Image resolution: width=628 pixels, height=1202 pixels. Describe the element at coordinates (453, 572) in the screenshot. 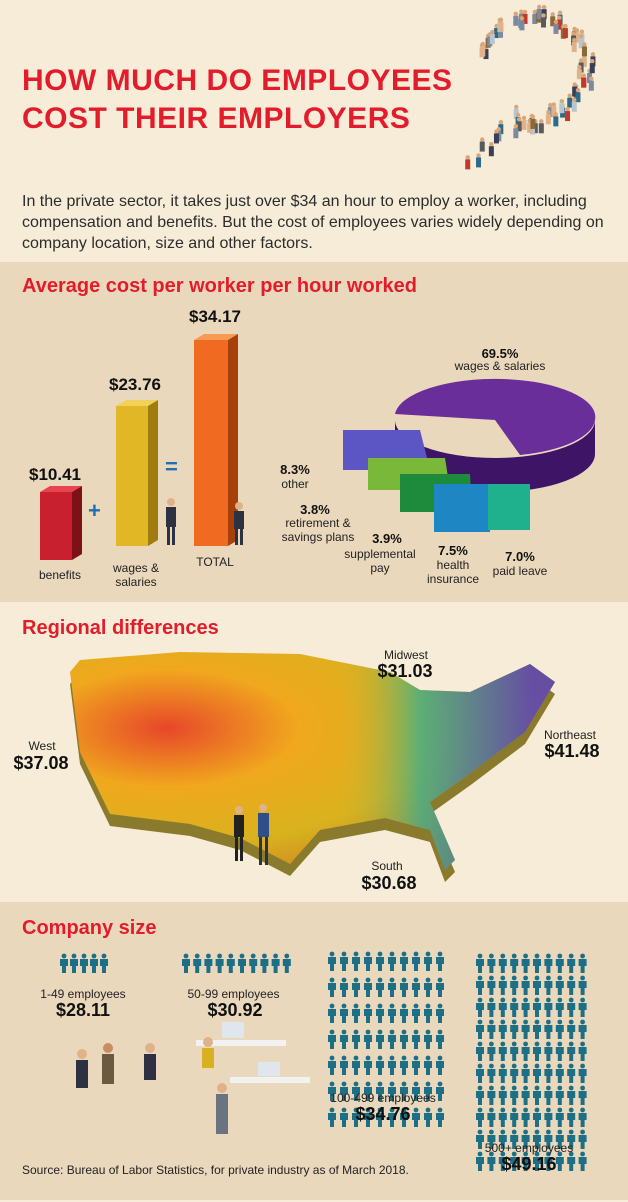

I see `pie-label-health: health insurance` at that location.